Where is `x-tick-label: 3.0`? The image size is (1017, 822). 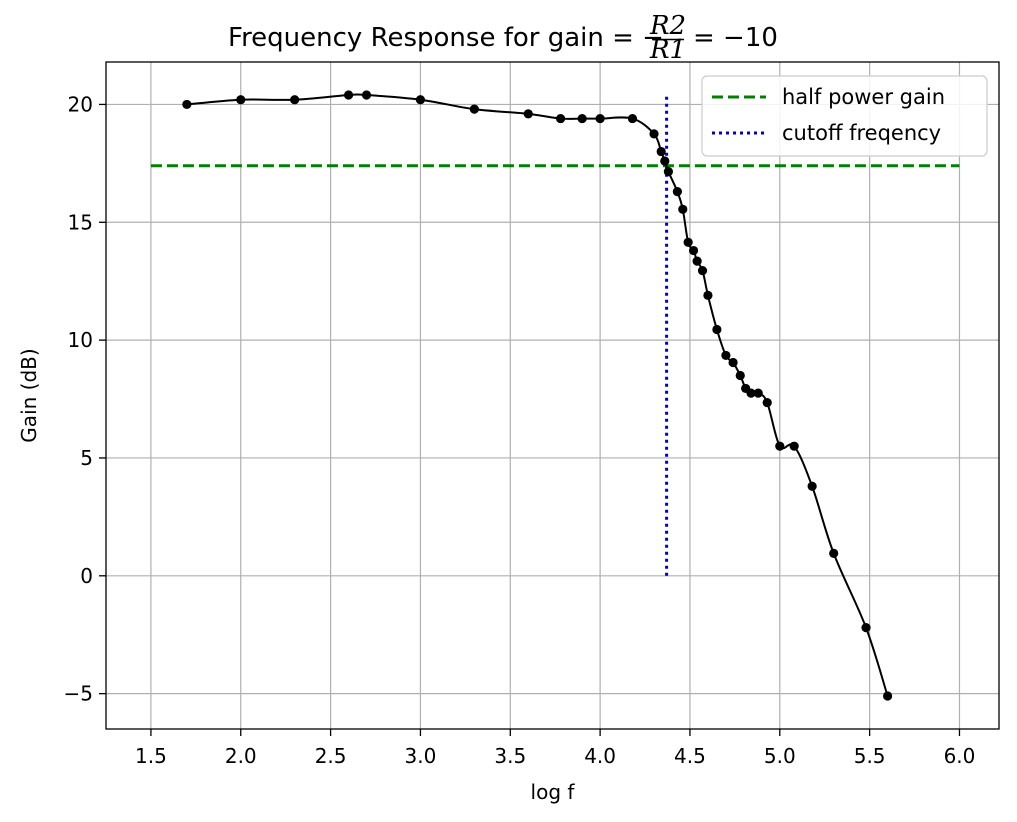 x-tick-label: 3.0 is located at coordinates (421, 756).